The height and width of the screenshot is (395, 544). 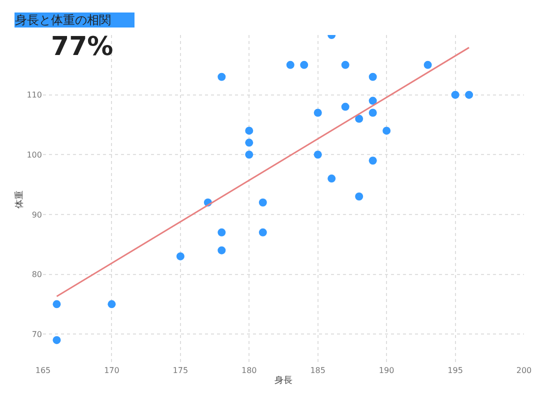 What do you see at coordinates (37, 215) in the screenshot?
I see `y-tick-label: 90` at bounding box center [37, 215].